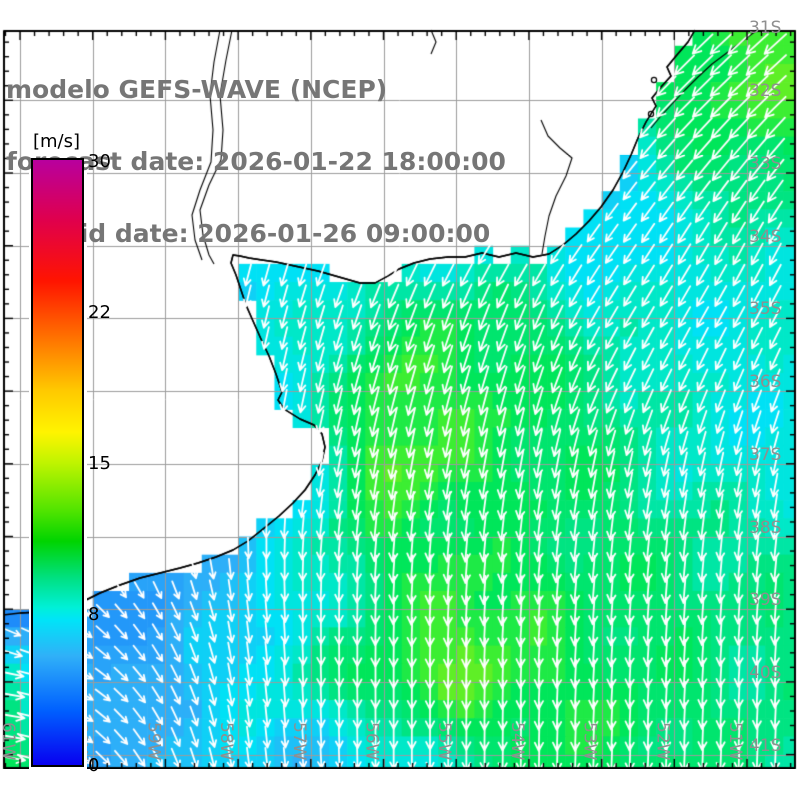 Image resolution: width=800 pixels, height=800 pixels. I want to click on lat-label-35S: 35S, so click(765, 309).